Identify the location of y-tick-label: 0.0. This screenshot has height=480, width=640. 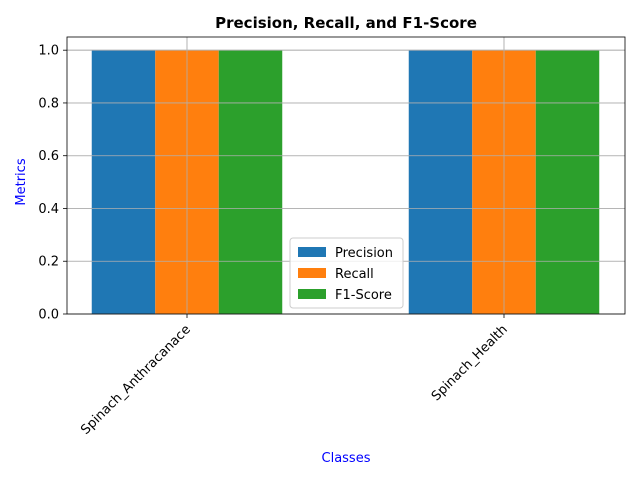
(48, 315).